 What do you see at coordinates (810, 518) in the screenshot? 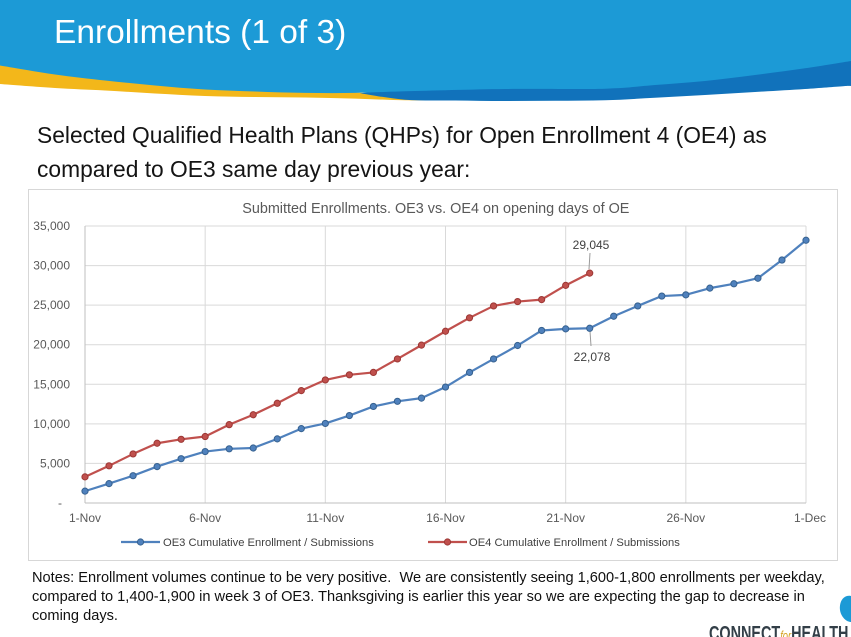
I see `svg-text: 1-Dec` at bounding box center [810, 518].